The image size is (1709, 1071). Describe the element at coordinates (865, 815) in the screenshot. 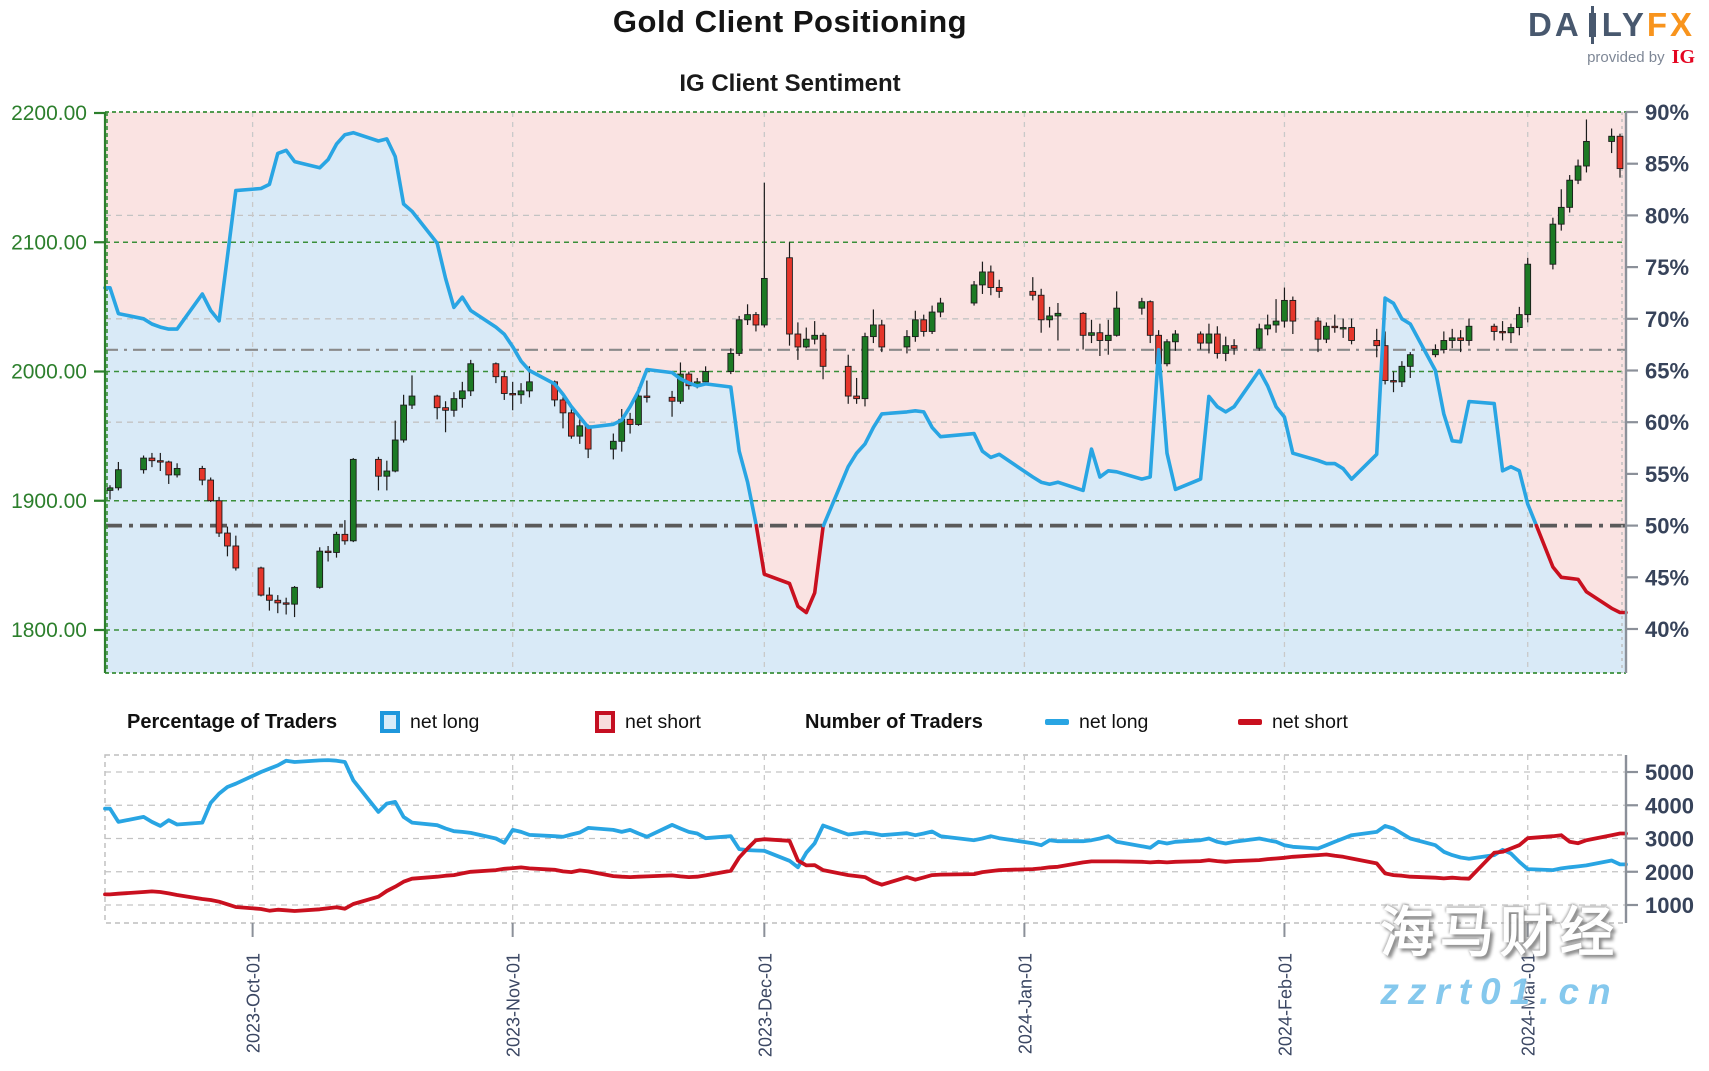

I see `count-line-net-long` at that location.